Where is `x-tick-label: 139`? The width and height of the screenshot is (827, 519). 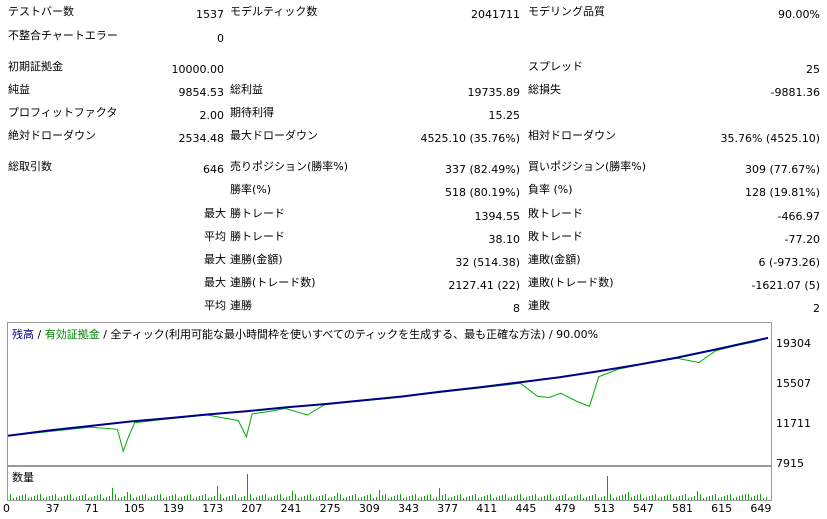
x-tick-label: 139 is located at coordinates (174, 508).